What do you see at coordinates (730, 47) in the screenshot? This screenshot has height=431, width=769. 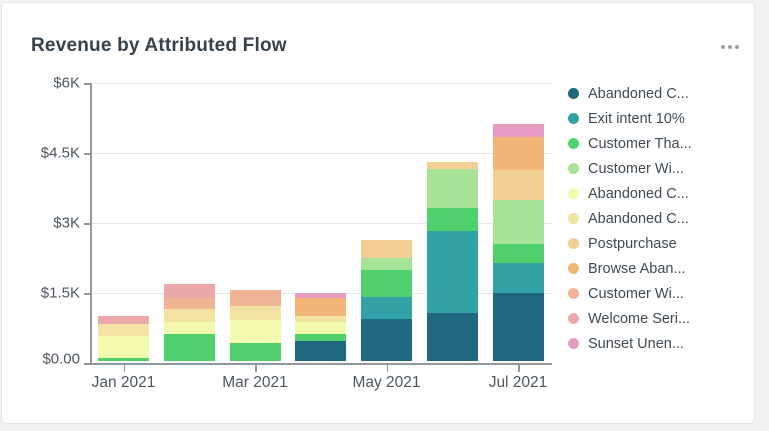 I see `ellipsis-menu-icon` at bounding box center [730, 47].